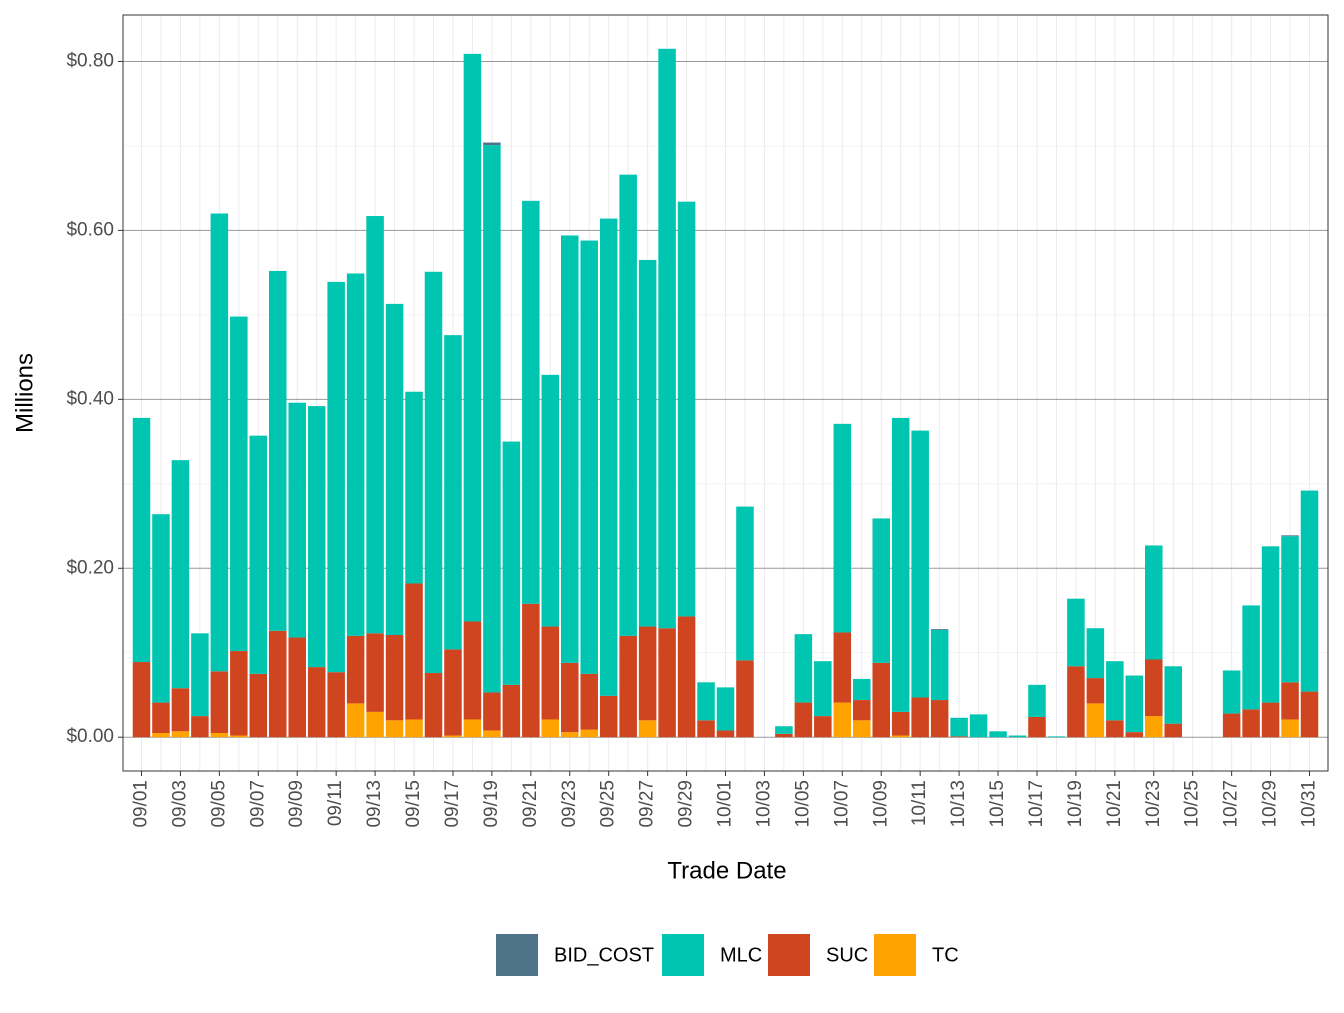  Describe the element at coordinates (569, 804) in the screenshot. I see `x-tick-label: 09/23` at that location.